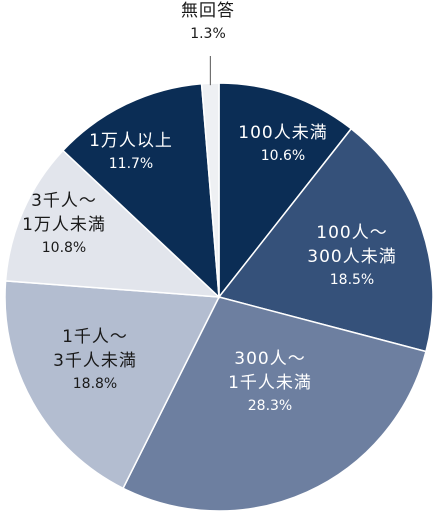 This screenshot has width=448, height=520. What do you see at coordinates (269, 359) in the screenshot?
I see `slice-label: 300人～` at bounding box center [269, 359].